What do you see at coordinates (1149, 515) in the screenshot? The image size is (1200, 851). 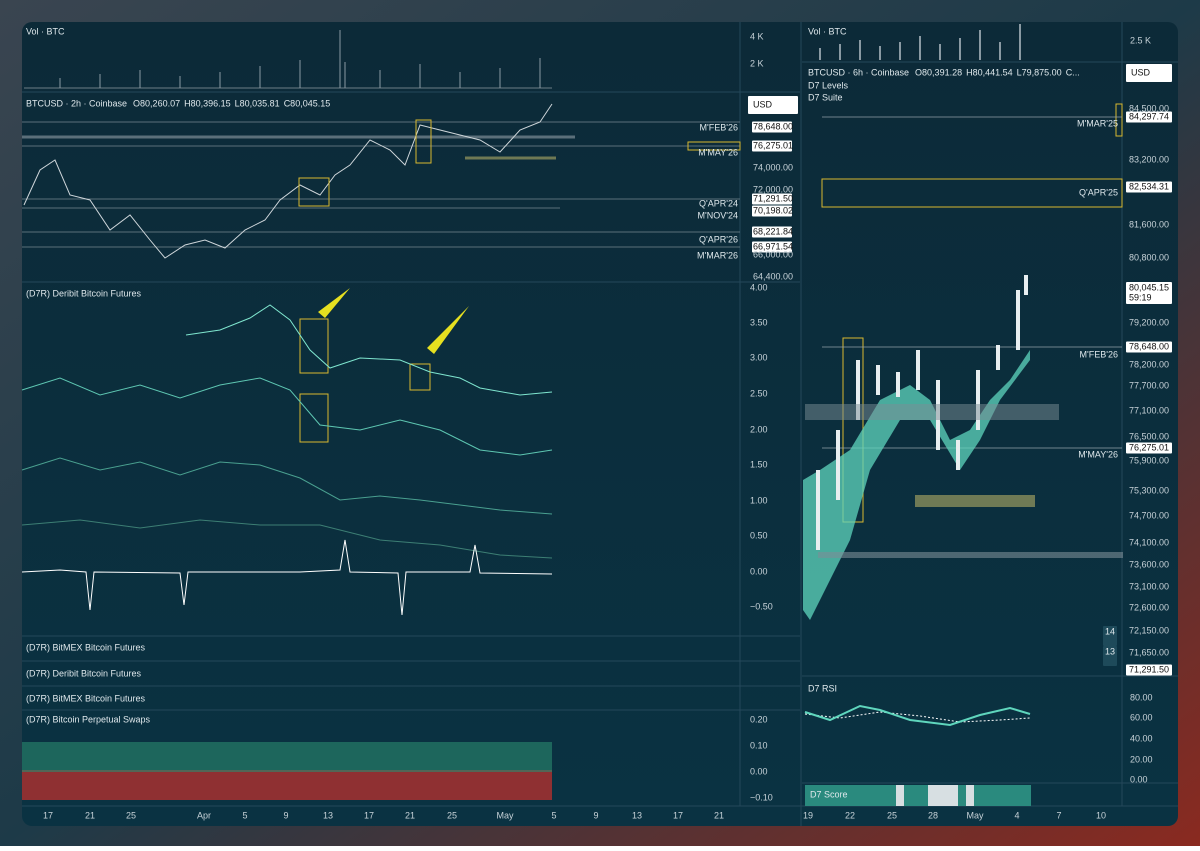 I see `price-axis-label: 74,700.00` at bounding box center [1149, 515].